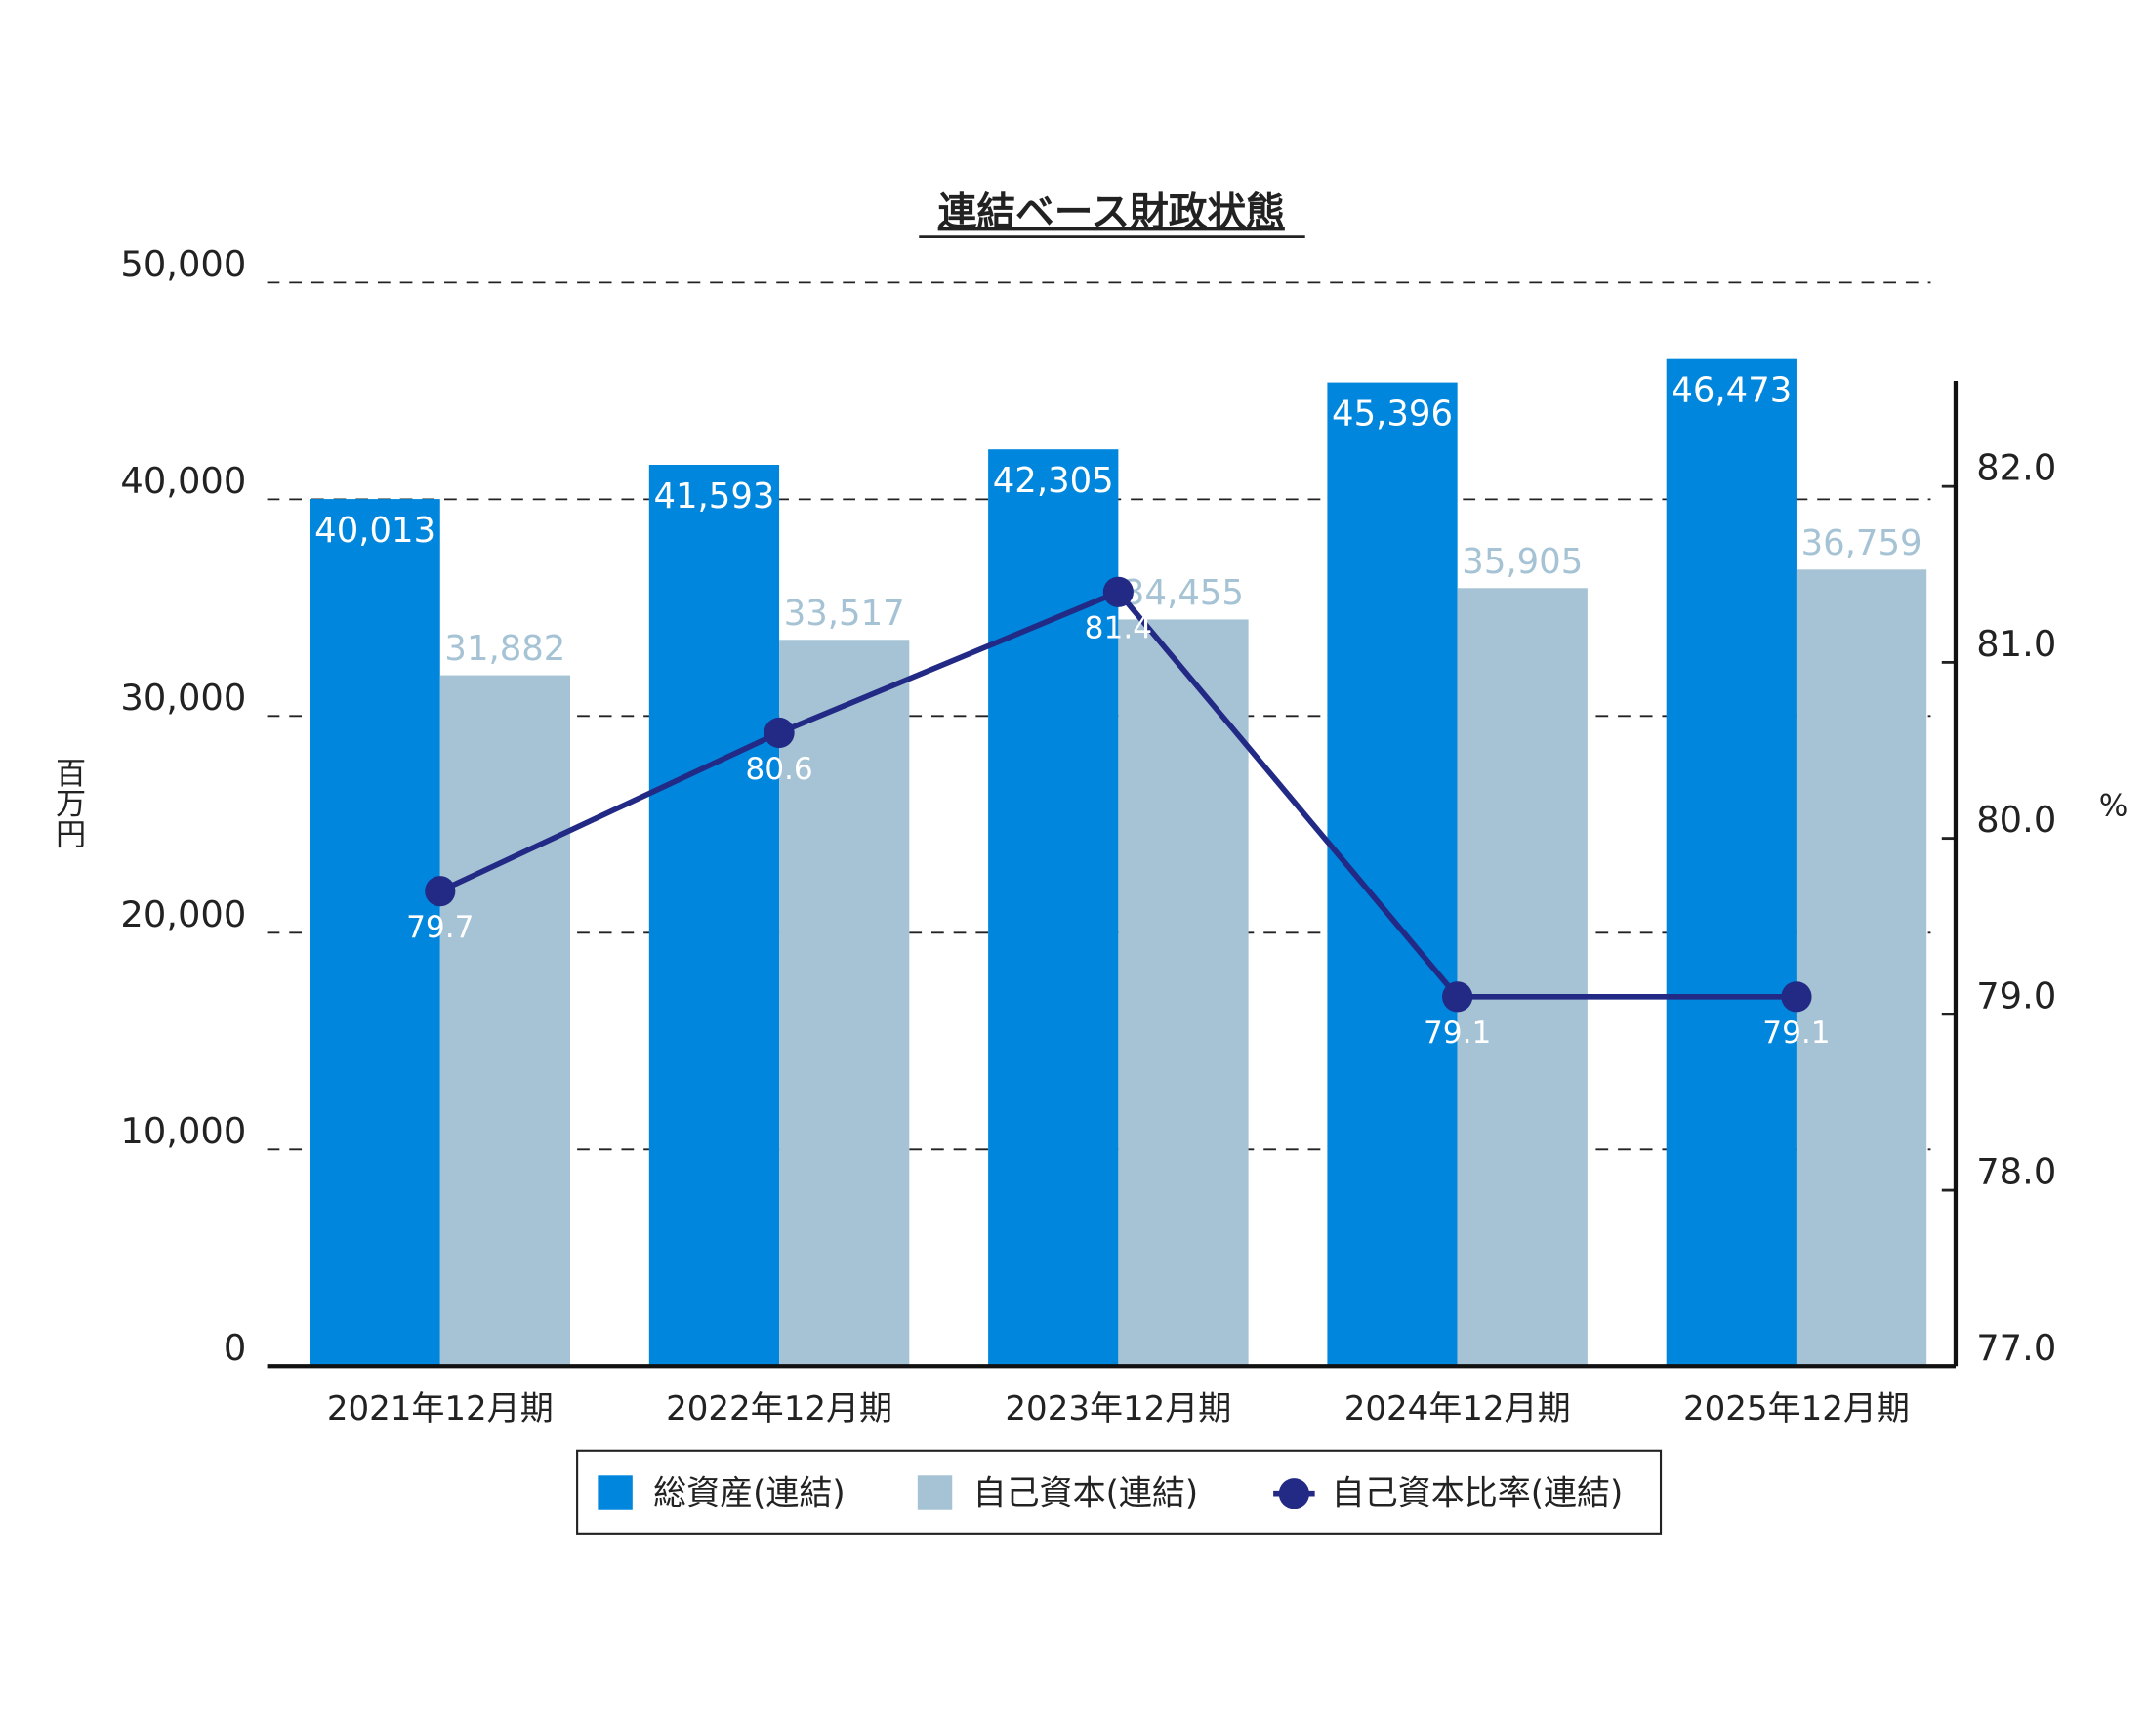  I want to click on y2-tick-label: 77.0, so click(2016, 1348).